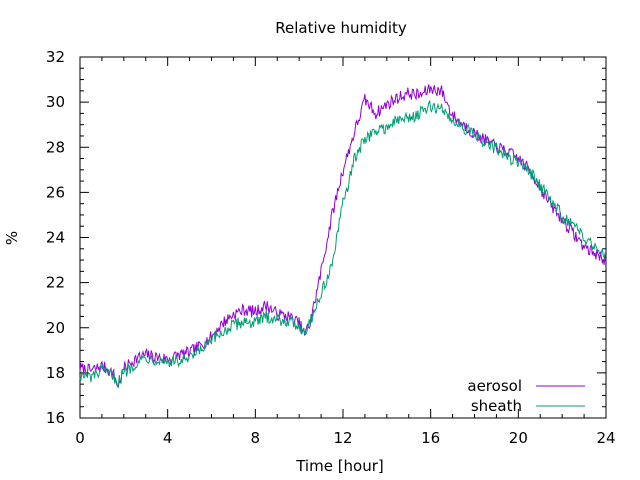 Image resolution: width=640 pixels, height=480 pixels. I want to click on y-axis-label: %, so click(12, 238).